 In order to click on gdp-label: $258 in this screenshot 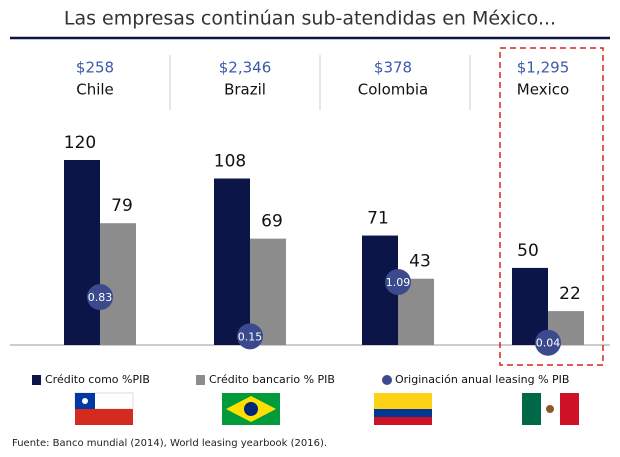, I will do `click(95, 68)`.